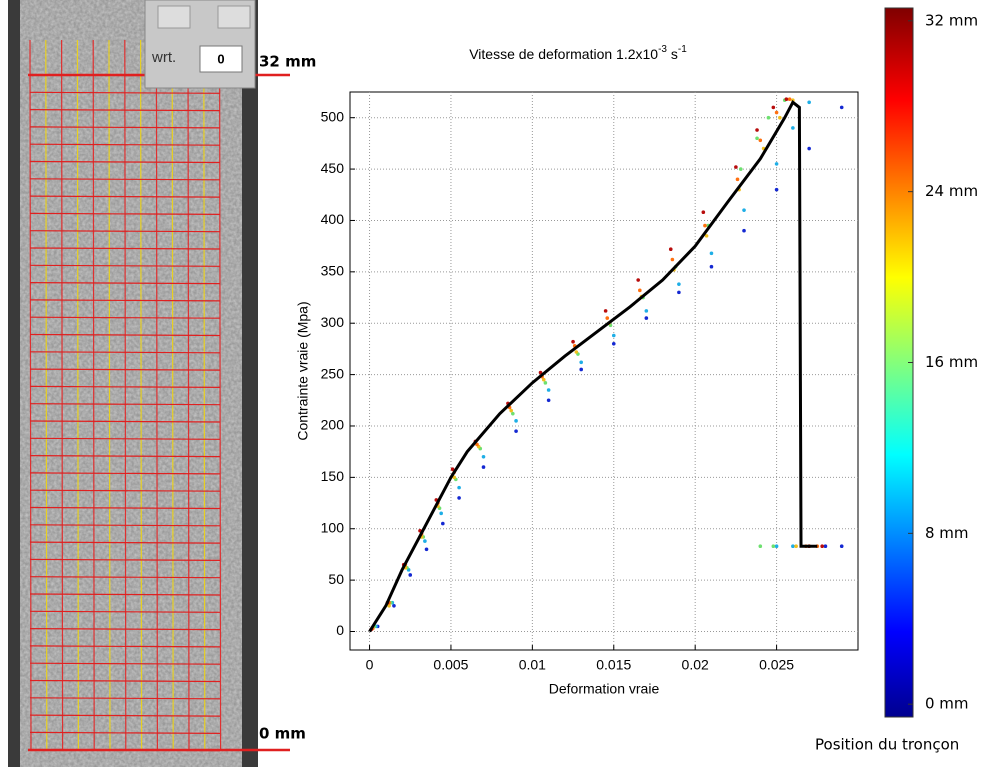 This screenshot has height=772, width=1000. Describe the element at coordinates (887, 745) in the screenshot. I see `colorbar-title: Position du tronçon` at that location.